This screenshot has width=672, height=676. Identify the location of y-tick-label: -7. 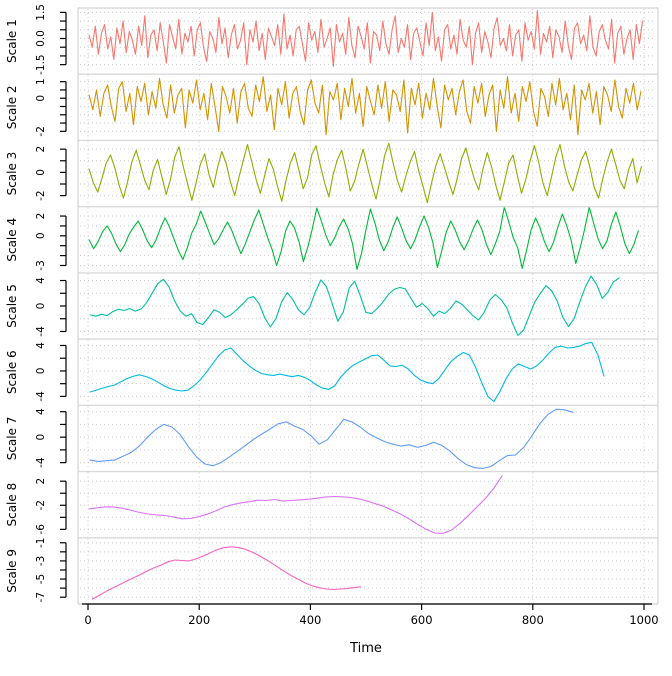
(41, 597).